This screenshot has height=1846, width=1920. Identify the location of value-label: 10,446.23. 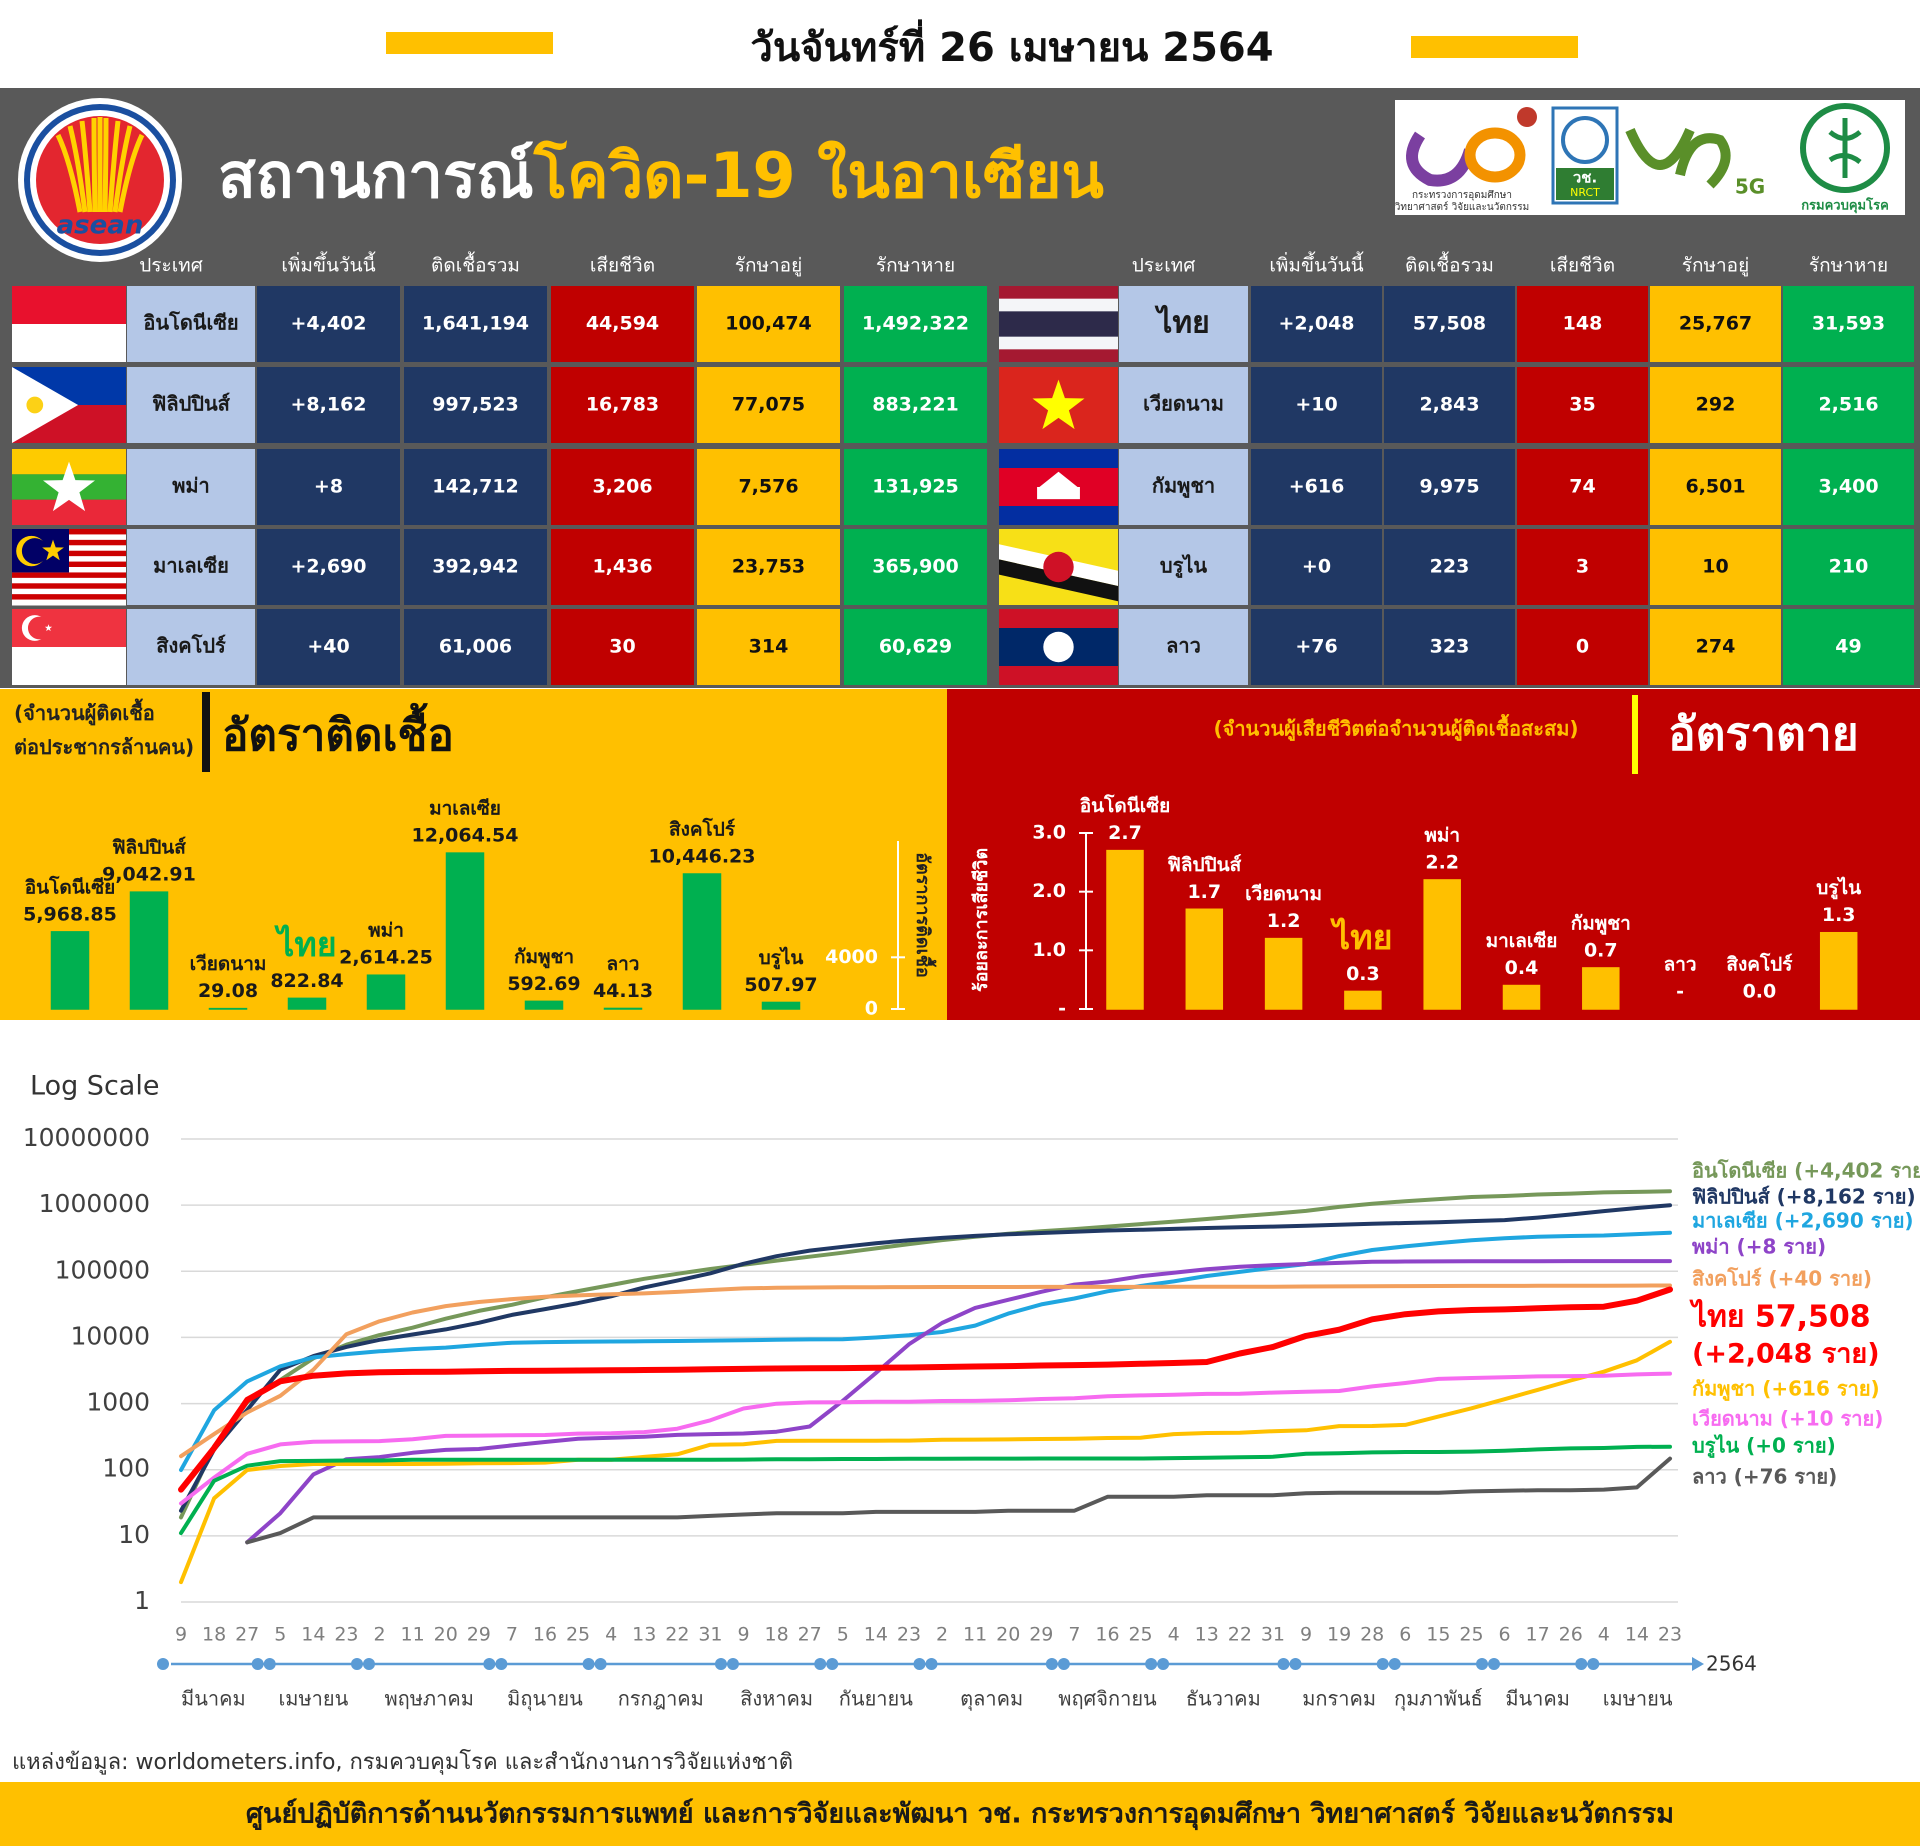
(702, 857).